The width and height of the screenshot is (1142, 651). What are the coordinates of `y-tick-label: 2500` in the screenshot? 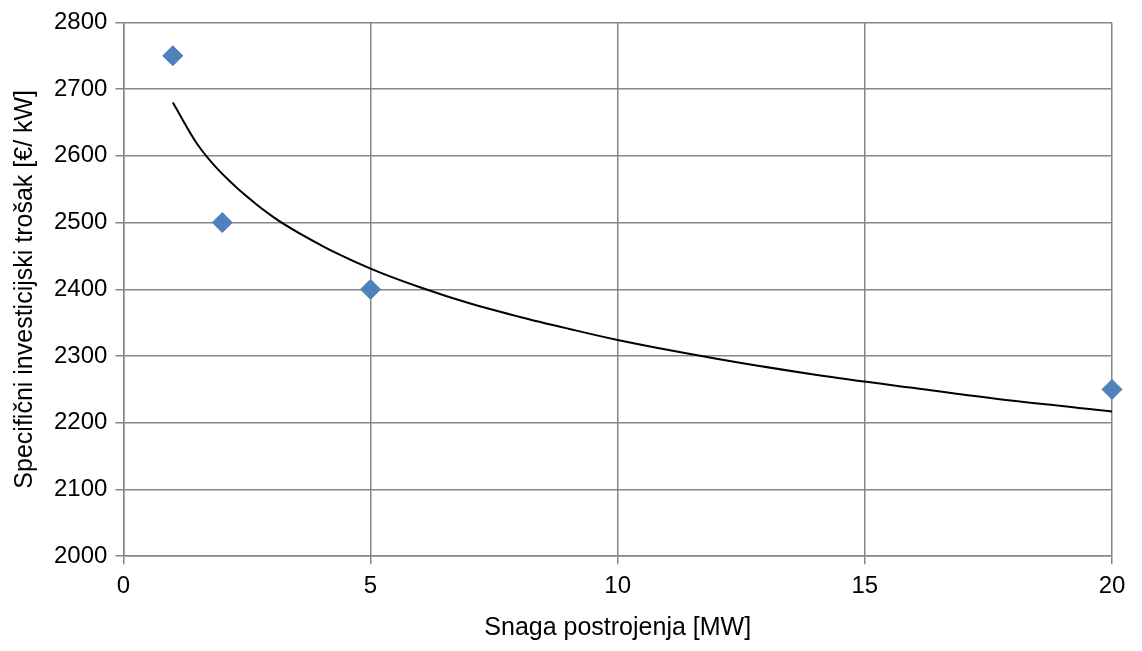 It's located at (81, 221).